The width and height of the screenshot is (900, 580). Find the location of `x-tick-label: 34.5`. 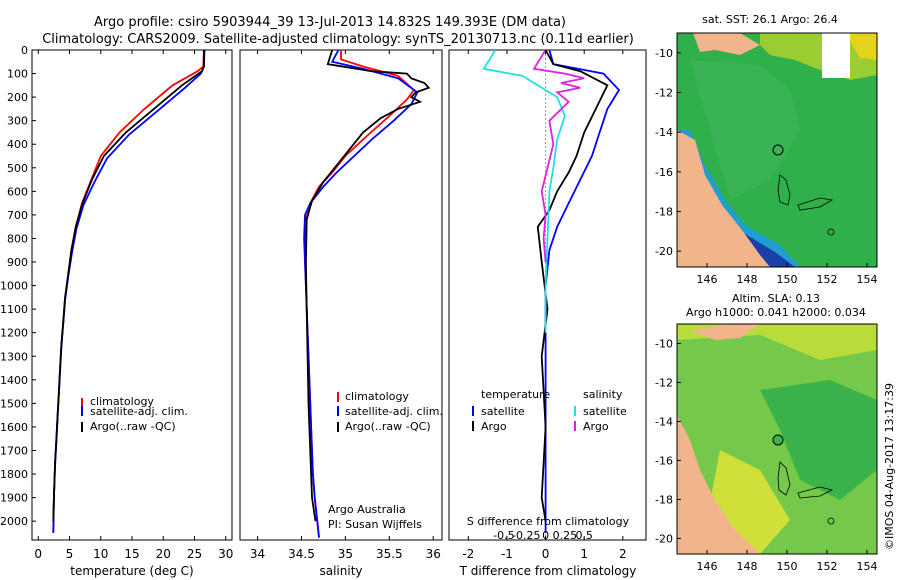

x-tick-label: 34.5 is located at coordinates (301, 554).